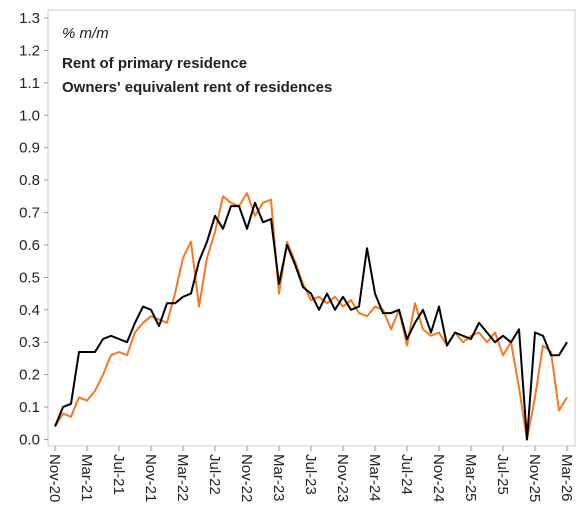  What do you see at coordinates (406, 474) in the screenshot?
I see `x-tick-label: Jul-24` at bounding box center [406, 474].